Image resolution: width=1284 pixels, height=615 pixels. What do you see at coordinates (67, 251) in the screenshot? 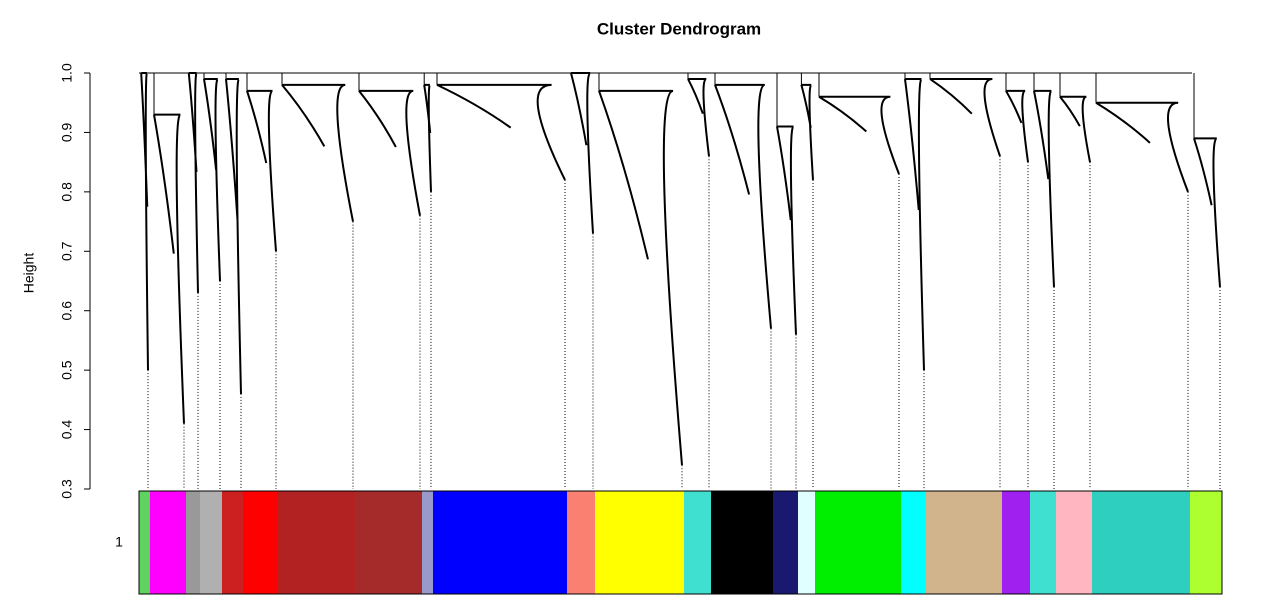
I see `y-tick-label: 0.7` at bounding box center [67, 251].